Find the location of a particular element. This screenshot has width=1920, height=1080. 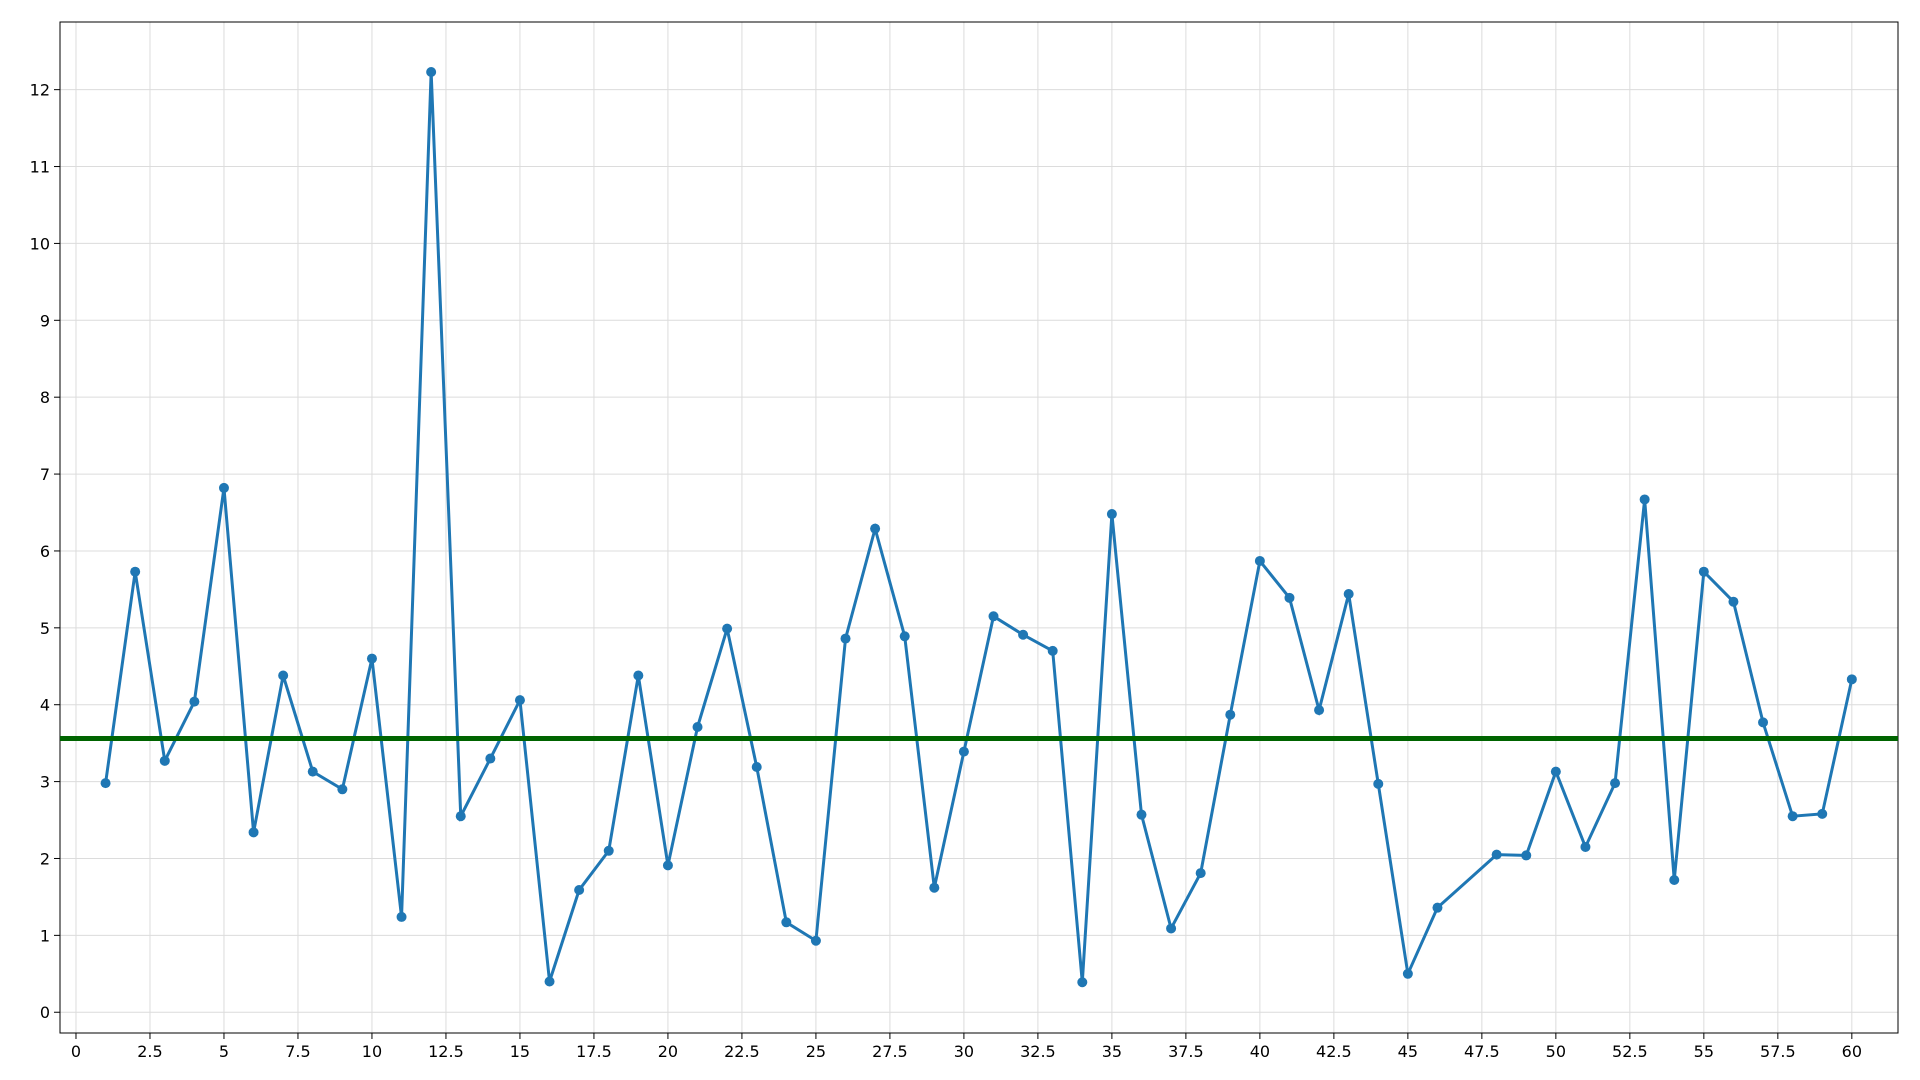

y-tick-label: 7 is located at coordinates (45, 474).